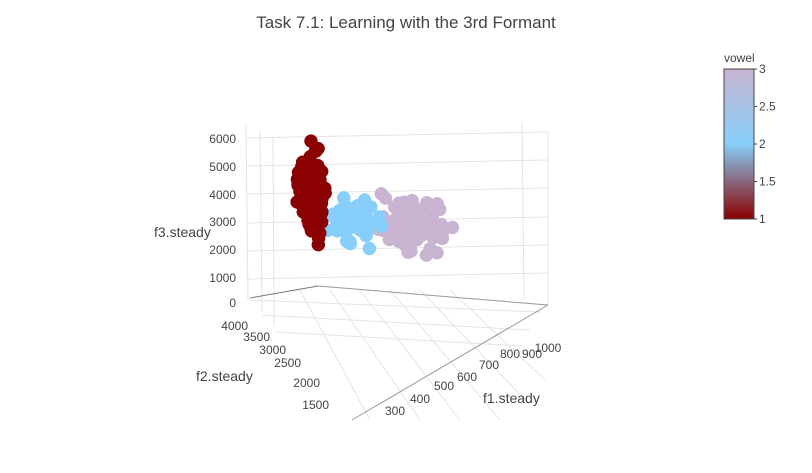  I want to click on y-tick-label: 3500, so click(256, 337).